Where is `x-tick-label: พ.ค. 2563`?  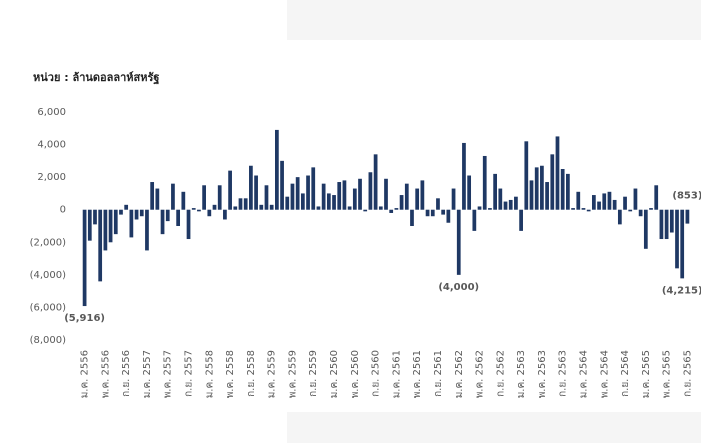
x-tick-label: พ.ค. 2563 is located at coordinates (542, 374).